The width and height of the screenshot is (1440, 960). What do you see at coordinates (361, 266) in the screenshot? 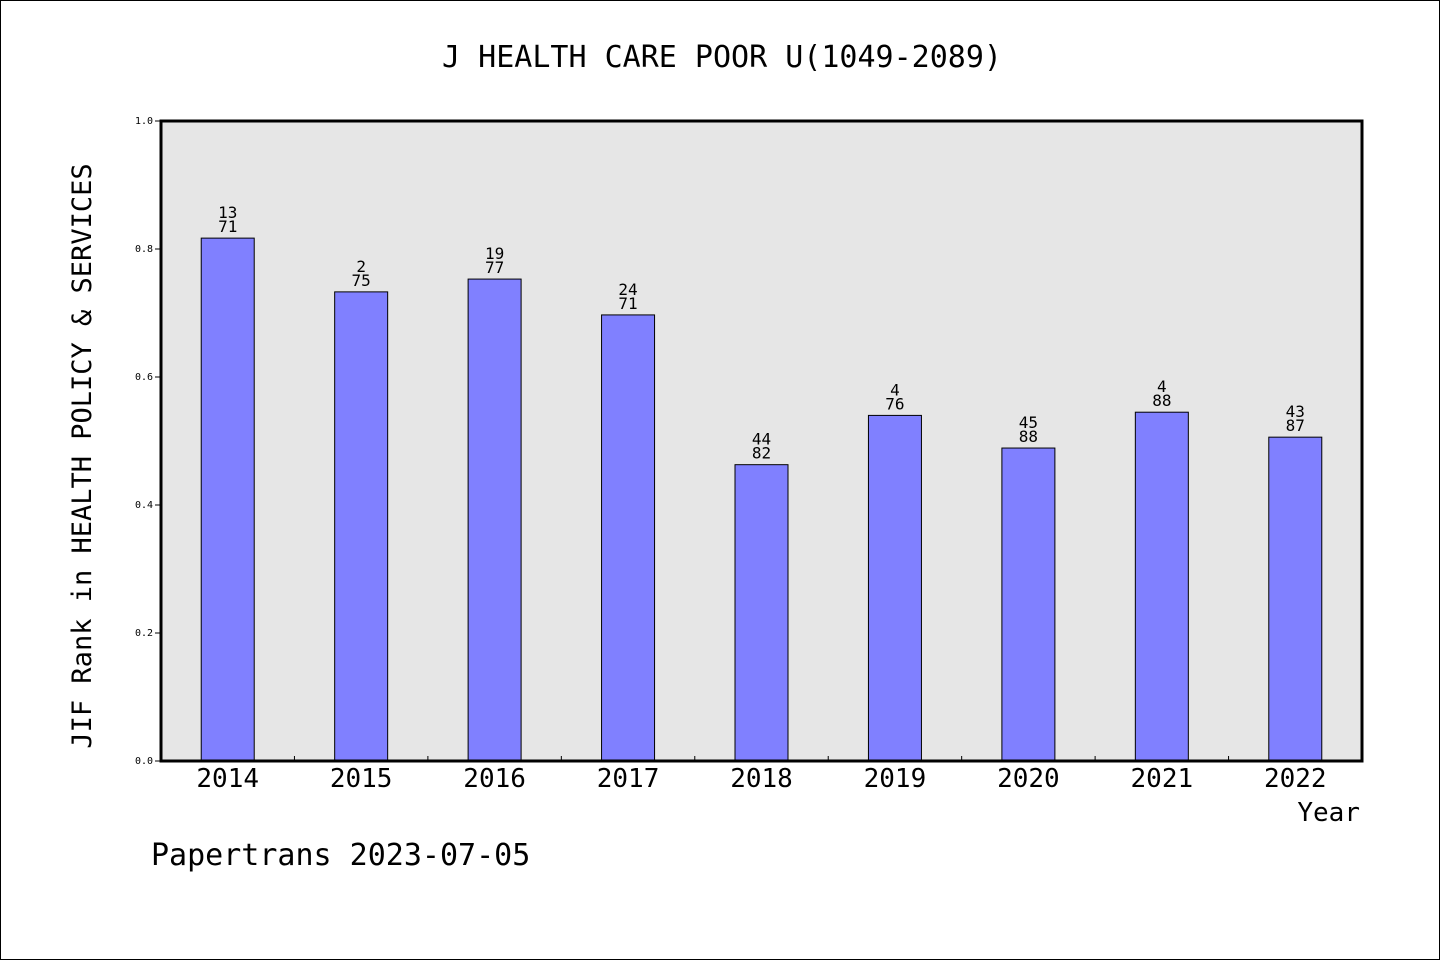
I see `bar-label-rank: 2` at bounding box center [361, 266].